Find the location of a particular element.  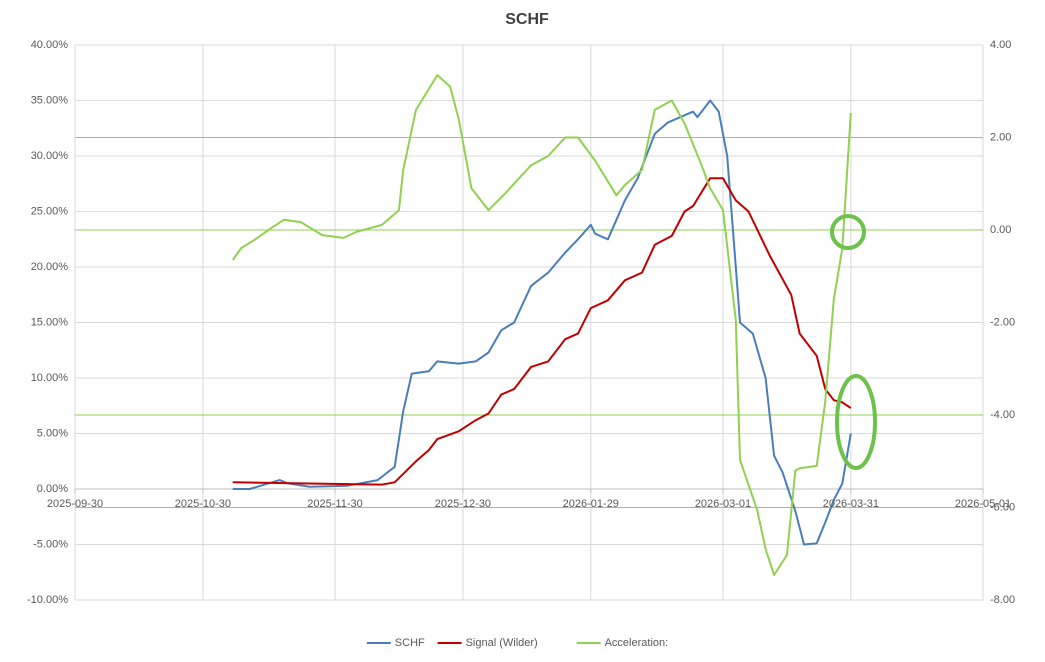

x-tick-label: 2026-01-29 is located at coordinates (591, 504).